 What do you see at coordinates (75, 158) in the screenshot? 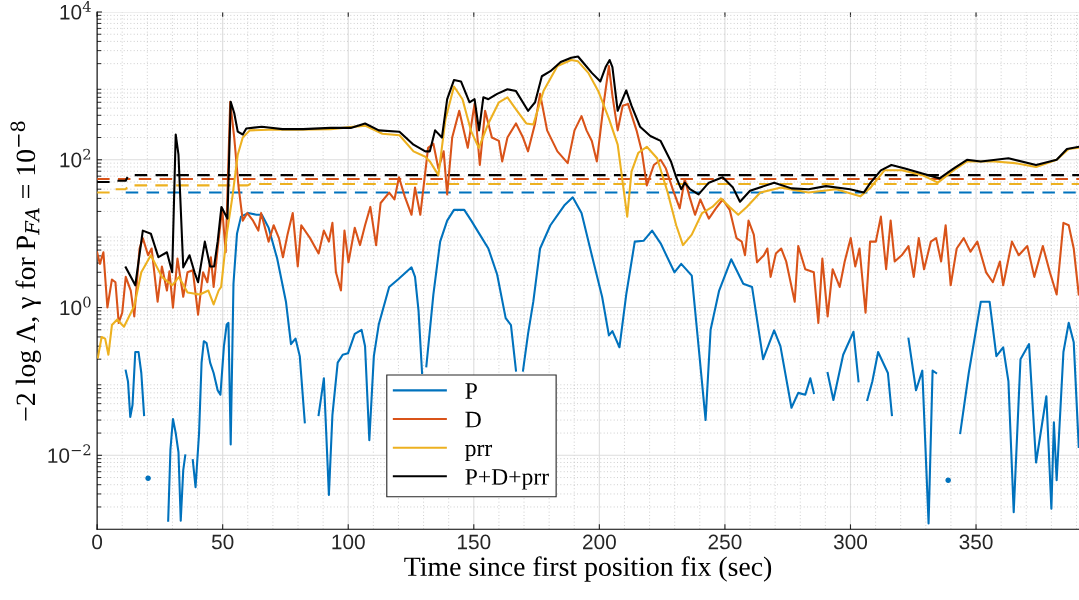
I see `y-tick-label: 10$^{2}$` at bounding box center [75, 158].